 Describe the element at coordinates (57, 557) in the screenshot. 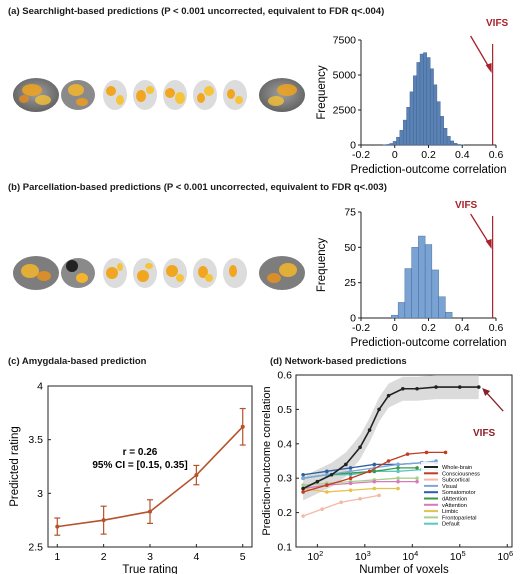

I see `x-tick-label: 1` at that location.